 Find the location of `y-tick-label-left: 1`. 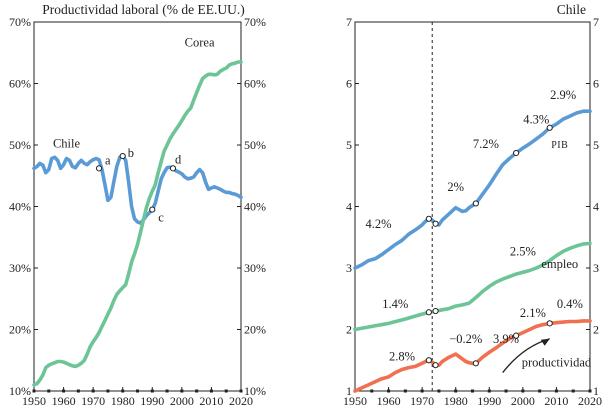

y-tick-label-left: 1 is located at coordinates (349, 391).